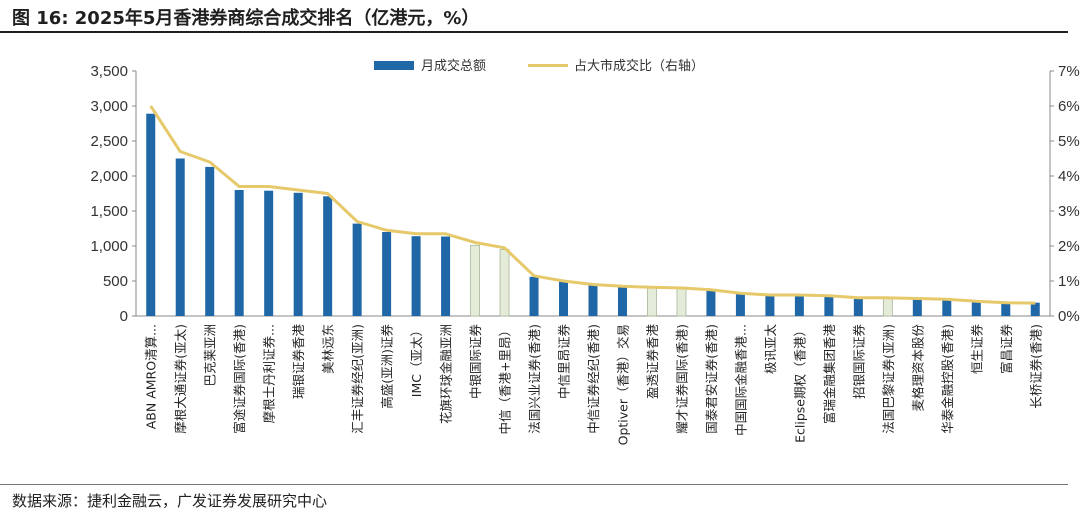 Image resolution: width=1080 pixels, height=518 pixels. What do you see at coordinates (593, 379) in the screenshot?
I see `category-label: 中信证券经纪(香港)` at bounding box center [593, 379].